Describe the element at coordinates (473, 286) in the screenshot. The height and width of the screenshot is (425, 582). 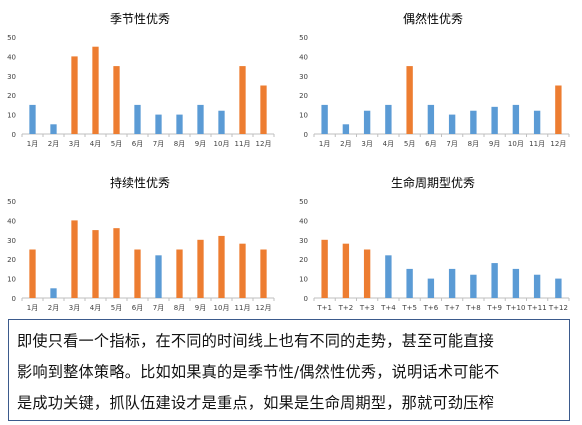
I see `bar-T+8` at that location.